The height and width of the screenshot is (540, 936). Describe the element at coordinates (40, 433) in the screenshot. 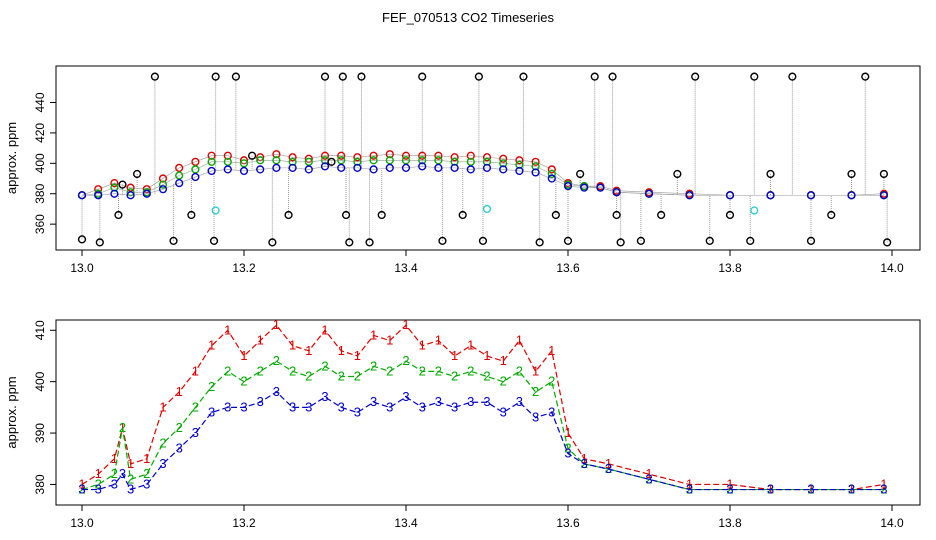

I see `y-tick-label: 390` at that location.